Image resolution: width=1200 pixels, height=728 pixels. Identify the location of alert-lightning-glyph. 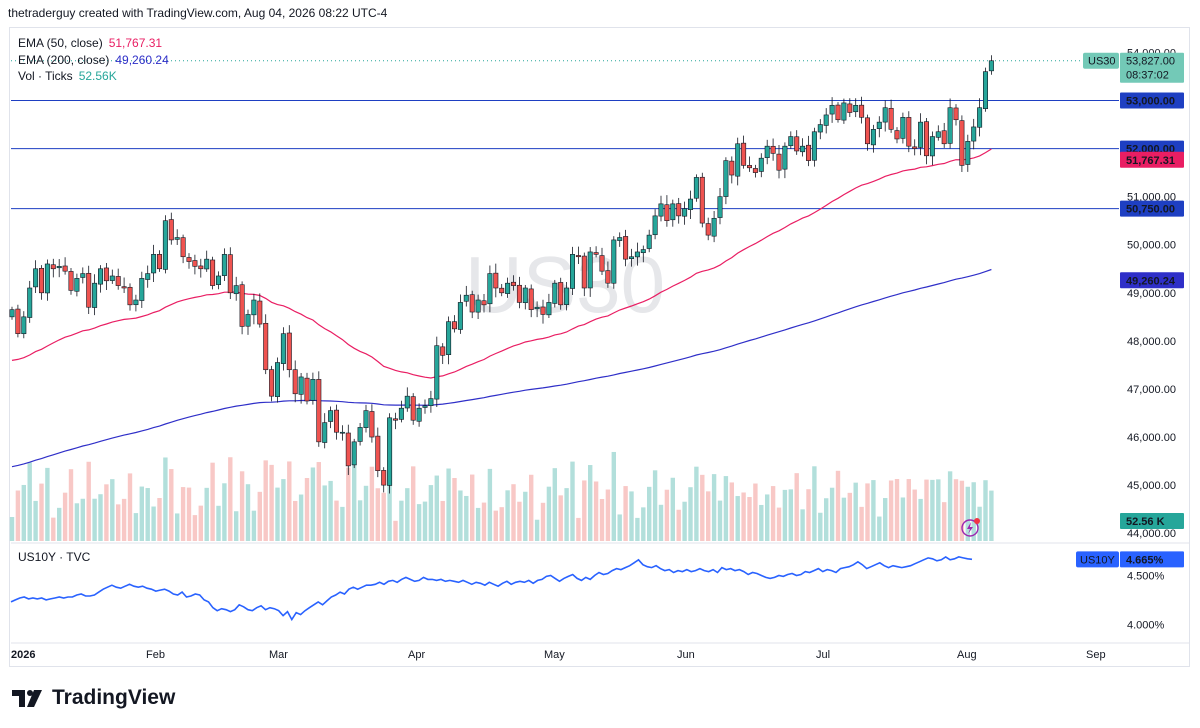
(970, 528).